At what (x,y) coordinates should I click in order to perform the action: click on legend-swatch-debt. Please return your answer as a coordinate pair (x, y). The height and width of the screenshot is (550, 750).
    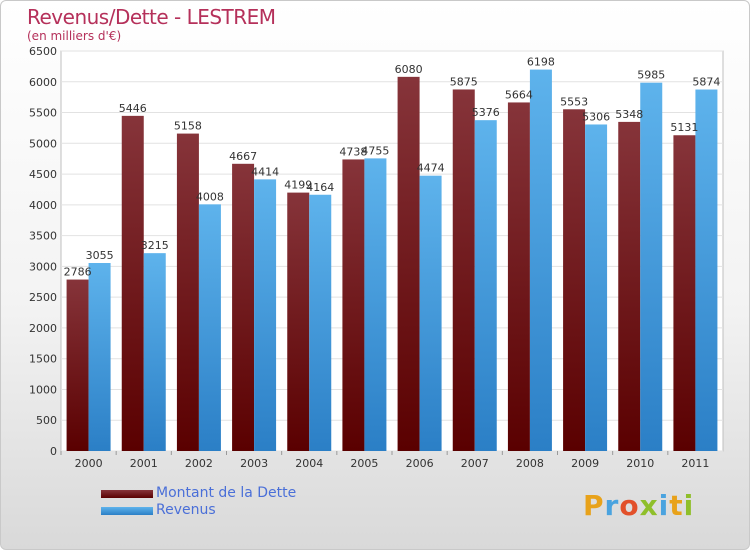
    Looking at the image, I should click on (127, 494).